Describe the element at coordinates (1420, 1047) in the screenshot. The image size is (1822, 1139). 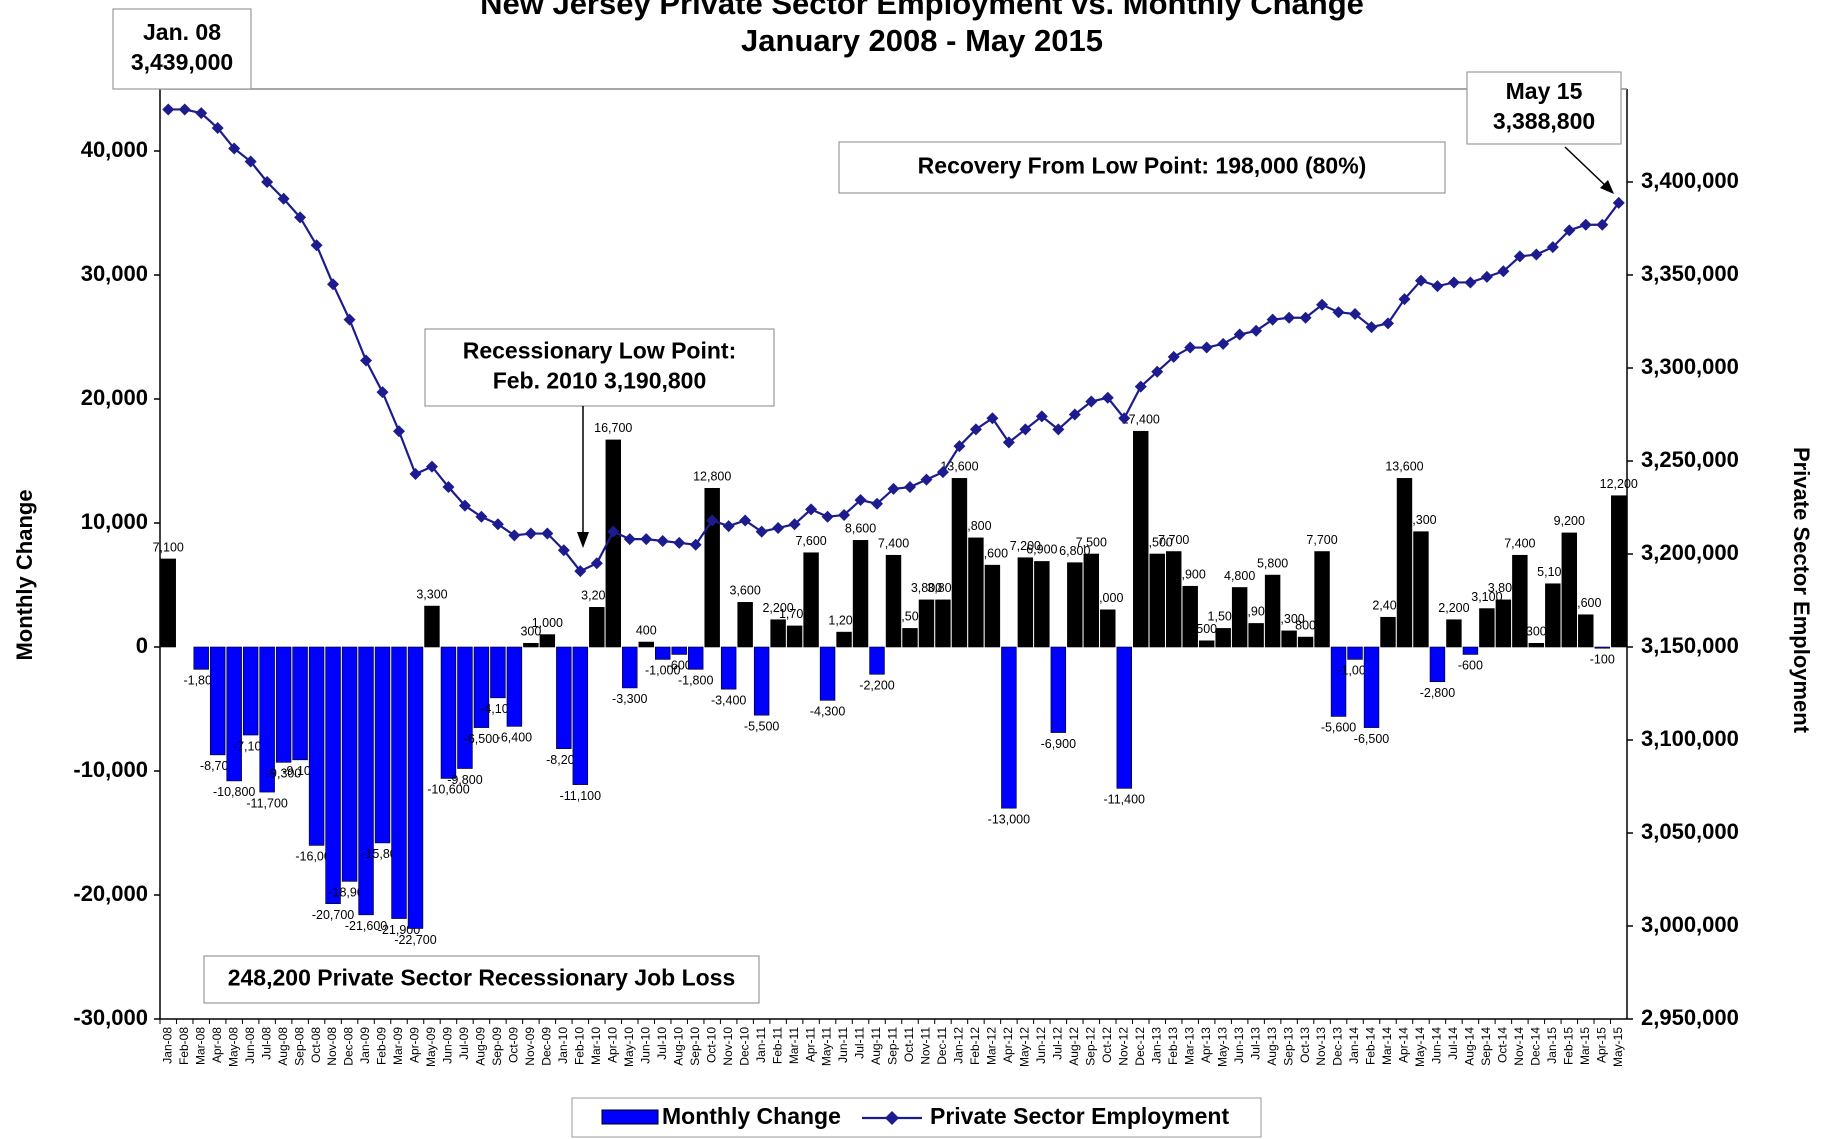
I see `x-tick-label: May-14` at that location.